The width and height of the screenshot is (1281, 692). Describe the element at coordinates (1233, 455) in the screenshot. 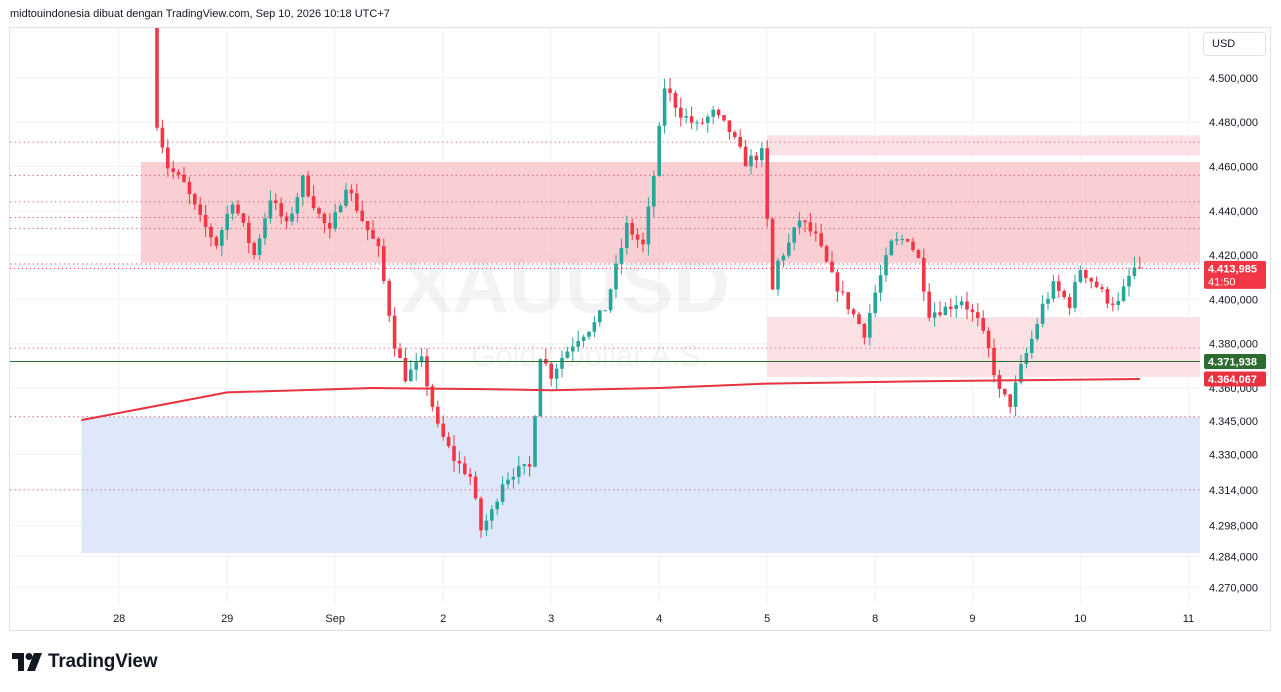

I see `y-axis-tick-label: 4.330,000` at that location.